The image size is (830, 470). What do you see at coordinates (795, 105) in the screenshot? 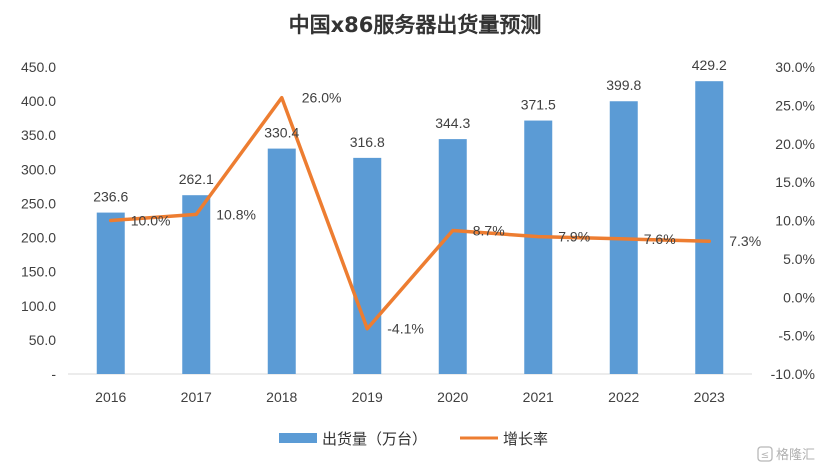
I see `right-axis-tick-label: 25.0%` at bounding box center [795, 105].